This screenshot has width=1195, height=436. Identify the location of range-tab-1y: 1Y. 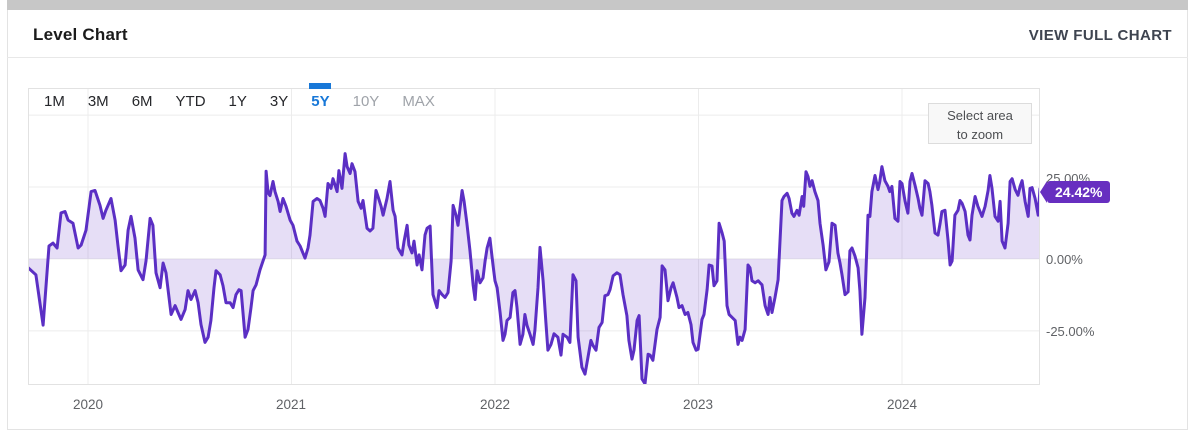
(237, 101).